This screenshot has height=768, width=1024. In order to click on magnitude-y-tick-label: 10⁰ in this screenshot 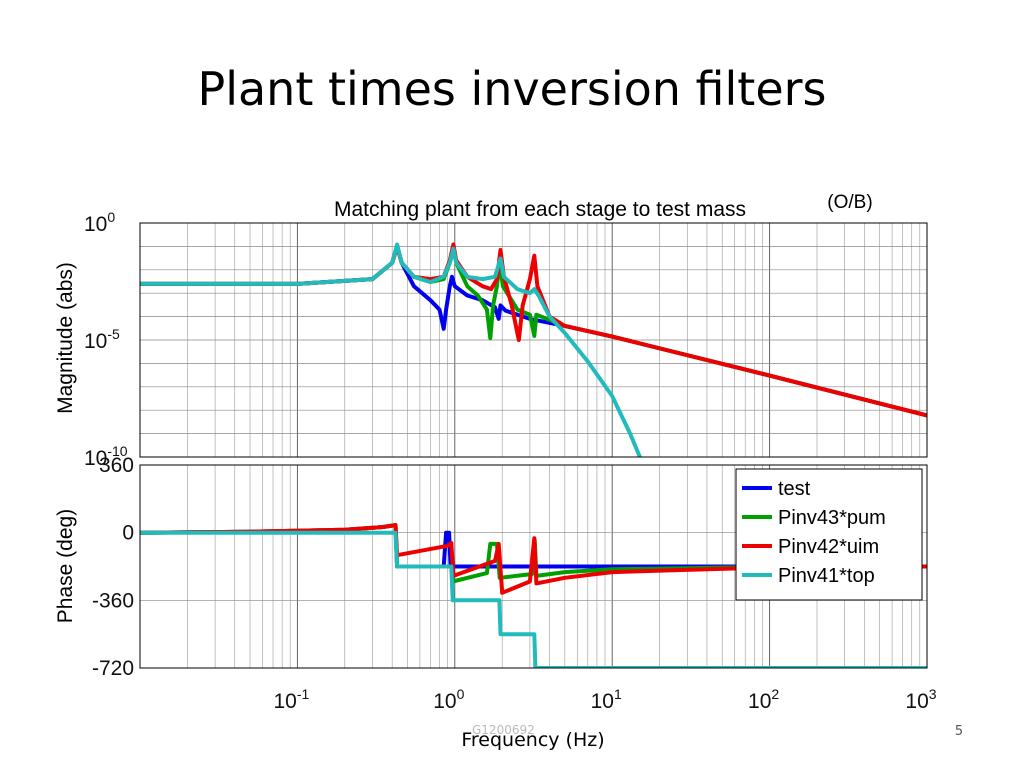, I will do `click(99, 222)`.